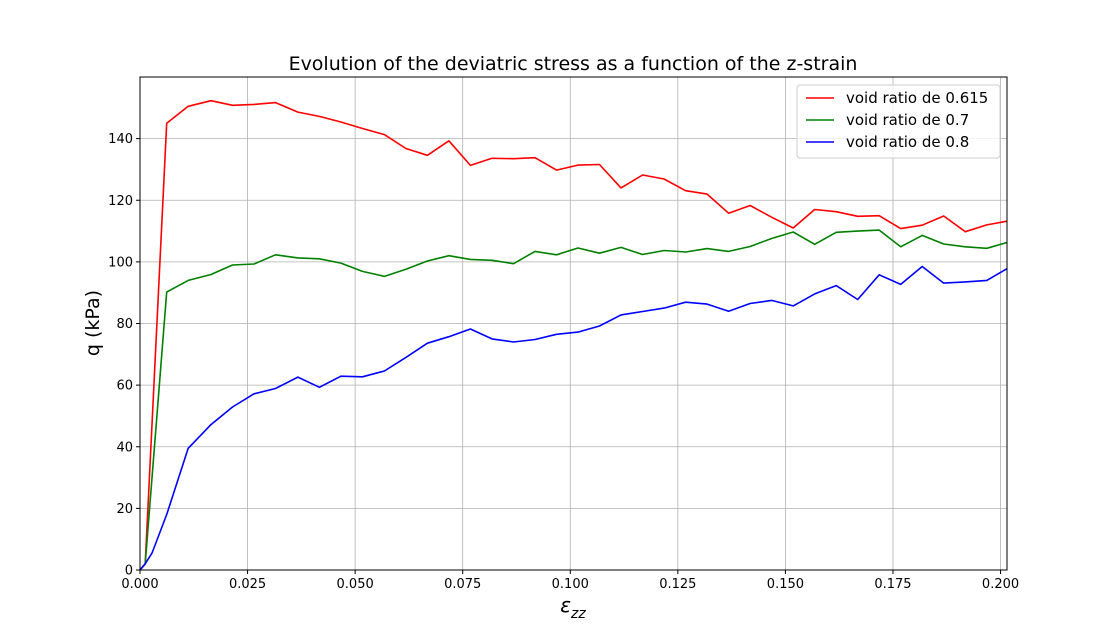 The width and height of the screenshot is (1120, 640). What do you see at coordinates (129, 571) in the screenshot?
I see `y-tick-label: 0` at bounding box center [129, 571].